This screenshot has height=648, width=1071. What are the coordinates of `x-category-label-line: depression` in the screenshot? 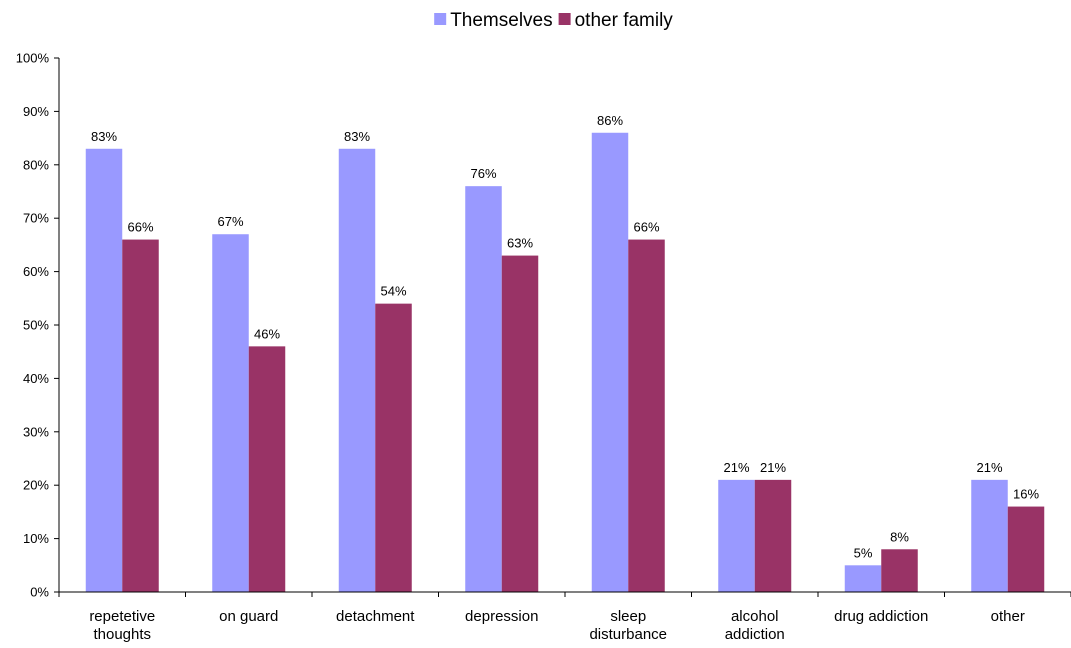 It's located at (501, 616).